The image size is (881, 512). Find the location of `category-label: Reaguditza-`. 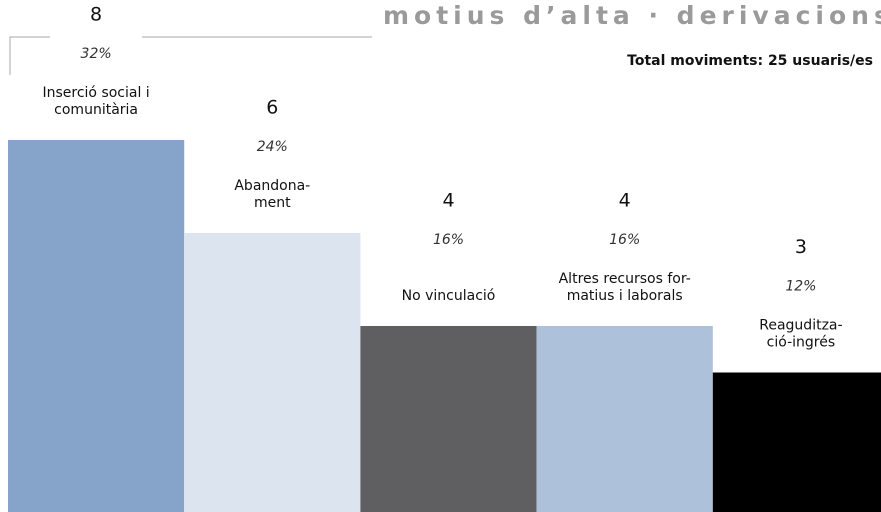

category-label: Reaguditza- is located at coordinates (800, 326).